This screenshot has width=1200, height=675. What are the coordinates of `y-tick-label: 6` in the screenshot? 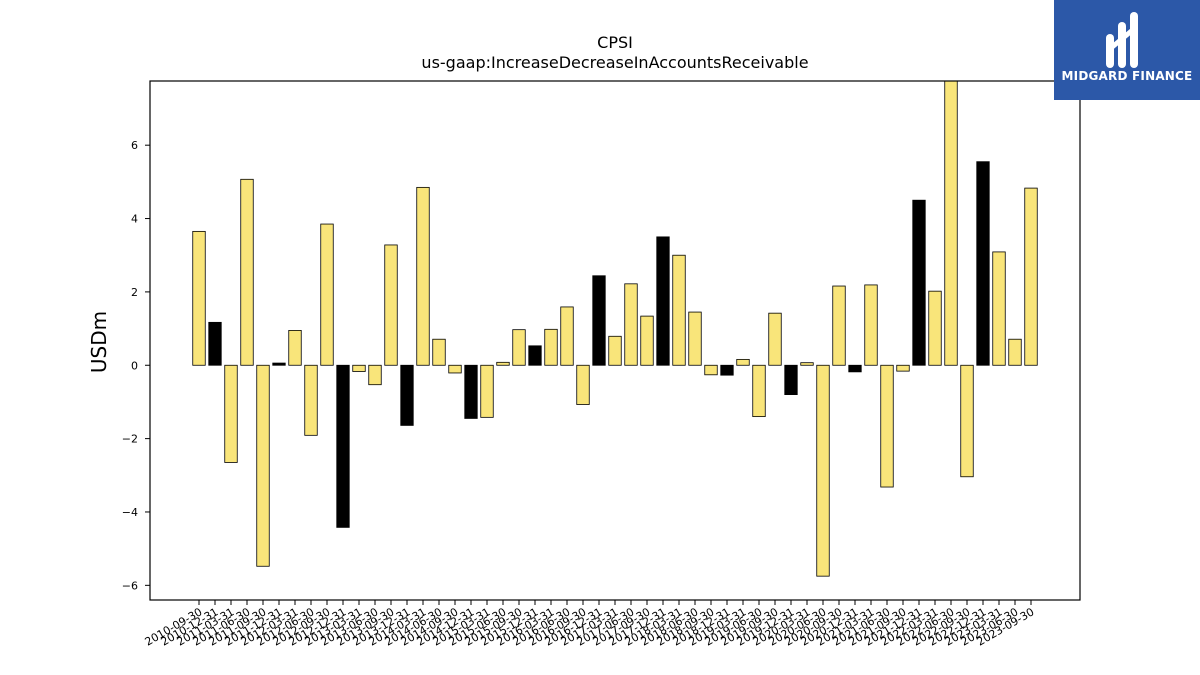 It's located at (134, 145).